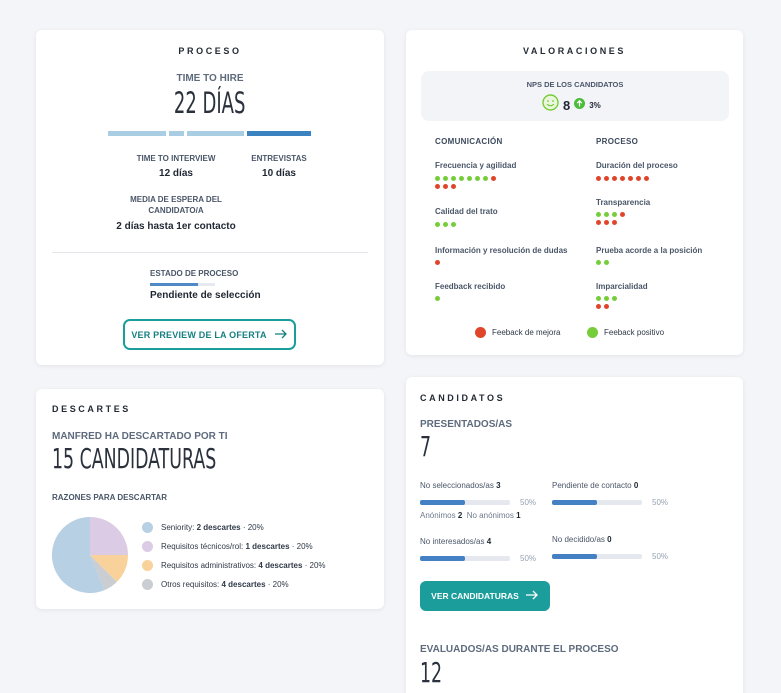 The image size is (781, 693). What do you see at coordinates (595, 485) in the screenshot?
I see `pendiente-contacto-label: Pendiente de contacto 0` at bounding box center [595, 485].